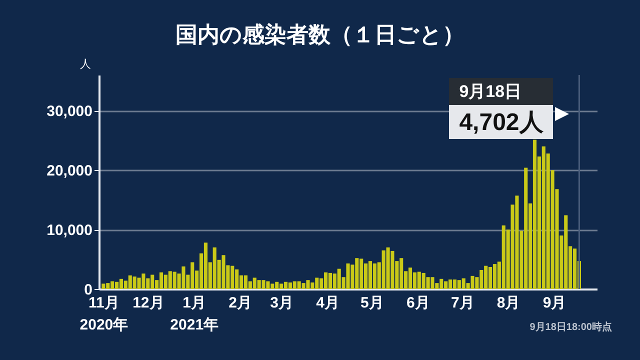 The height and width of the screenshot is (360, 640). What do you see at coordinates (508, 303) in the screenshot?
I see `x-tick-label: 8月` at bounding box center [508, 303].